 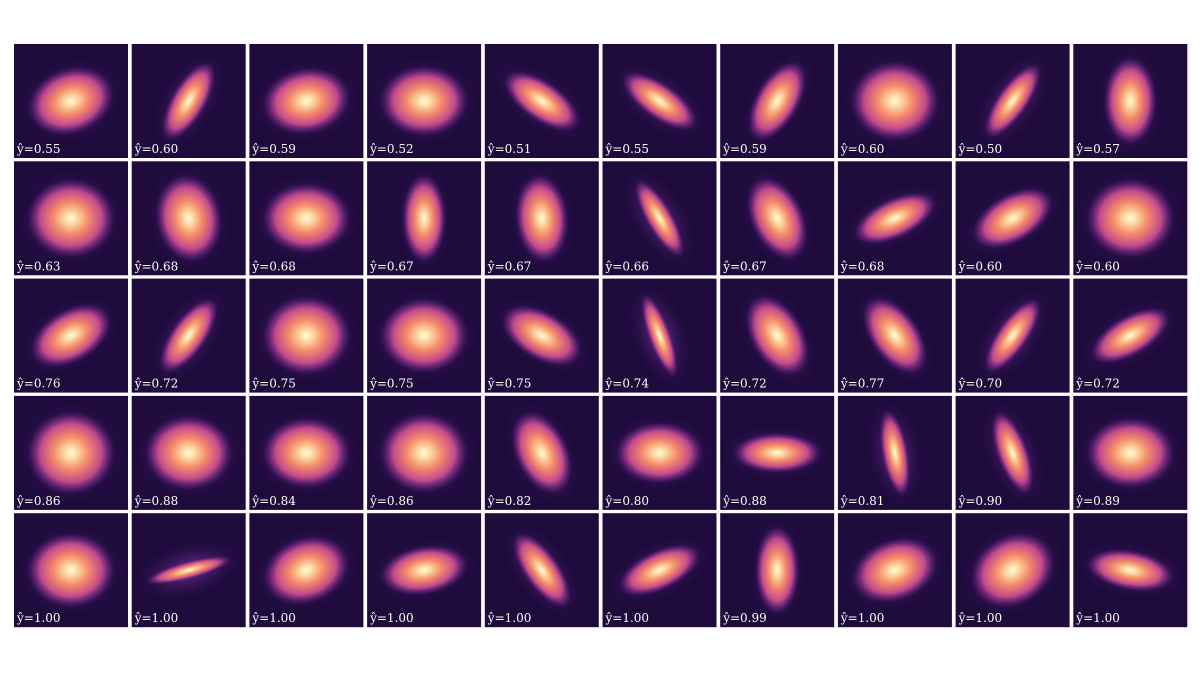 What do you see at coordinates (509, 501) in the screenshot?
I see `prediction-label: ŷ=0.82` at bounding box center [509, 501].